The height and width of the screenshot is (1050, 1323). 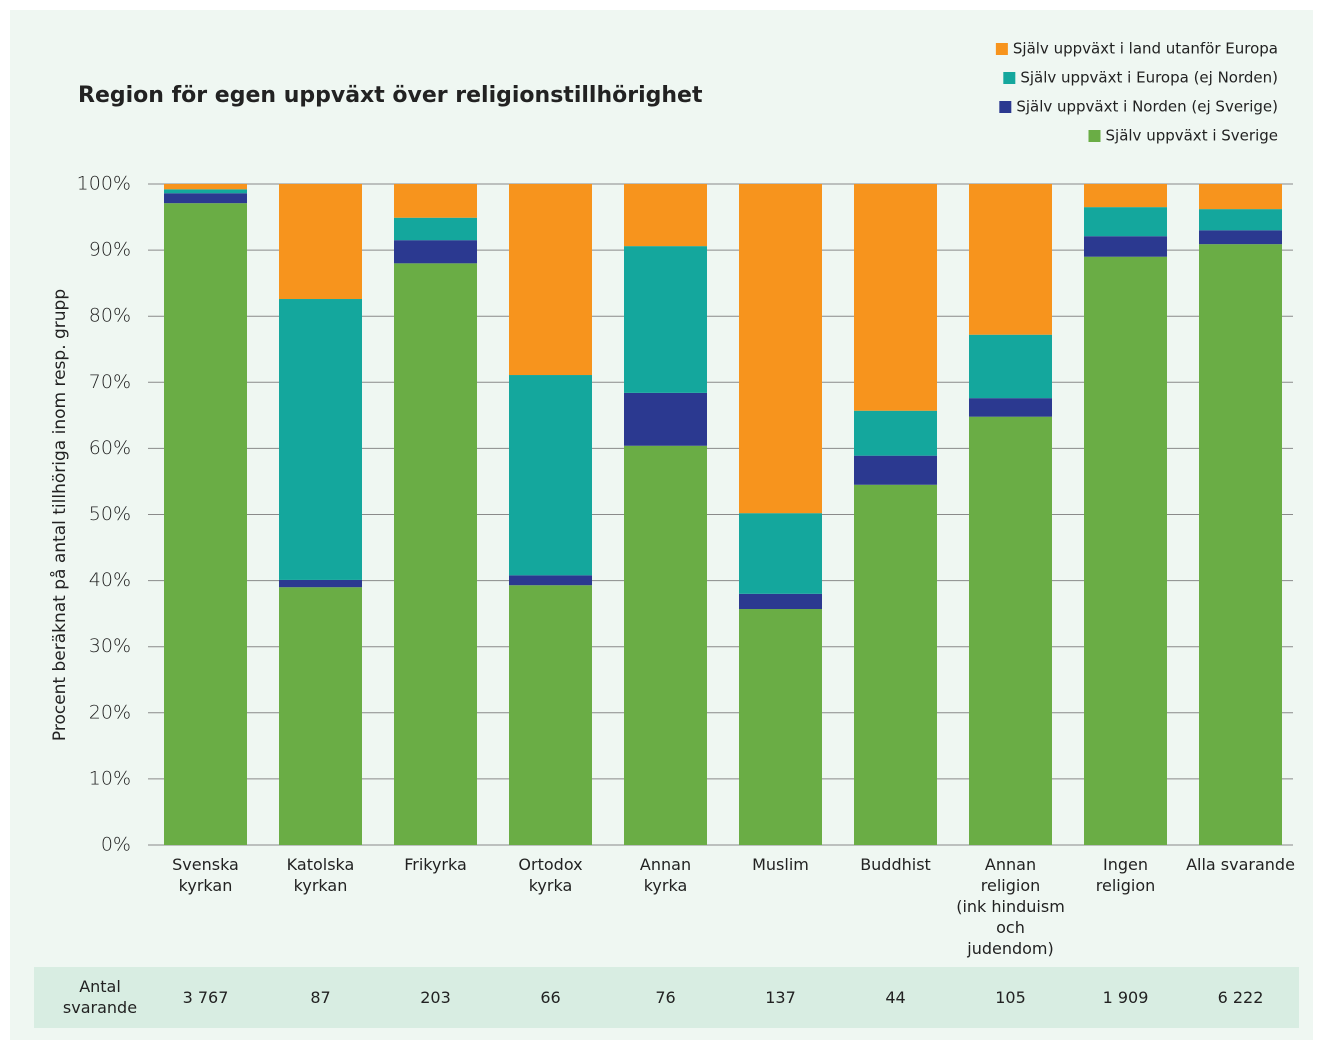 What do you see at coordinates (665, 875) in the screenshot?
I see `x-tick-label: Annan kyrka` at bounding box center [665, 875].